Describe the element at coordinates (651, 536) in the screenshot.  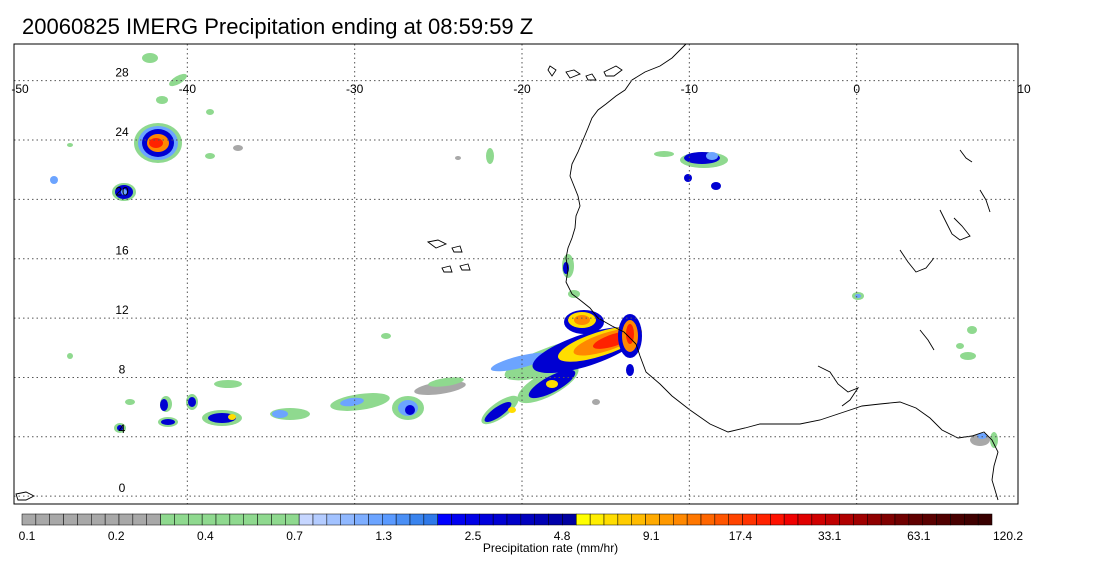
I see `colorbar-label: 9.1` at that location.